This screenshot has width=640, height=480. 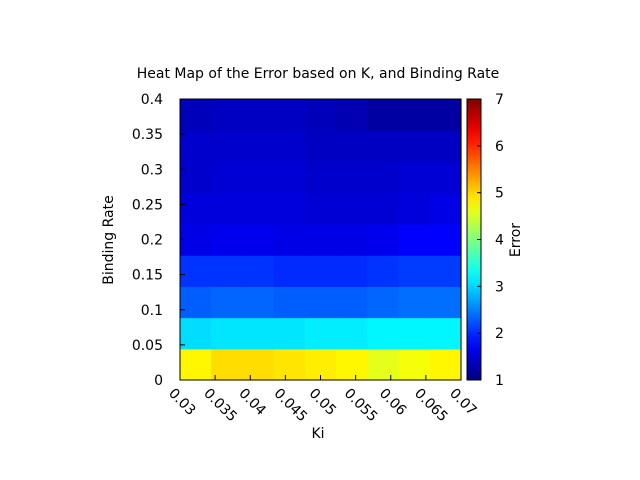 What do you see at coordinates (152, 241) in the screenshot?
I see `y-tick-label: 0.2` at bounding box center [152, 241].